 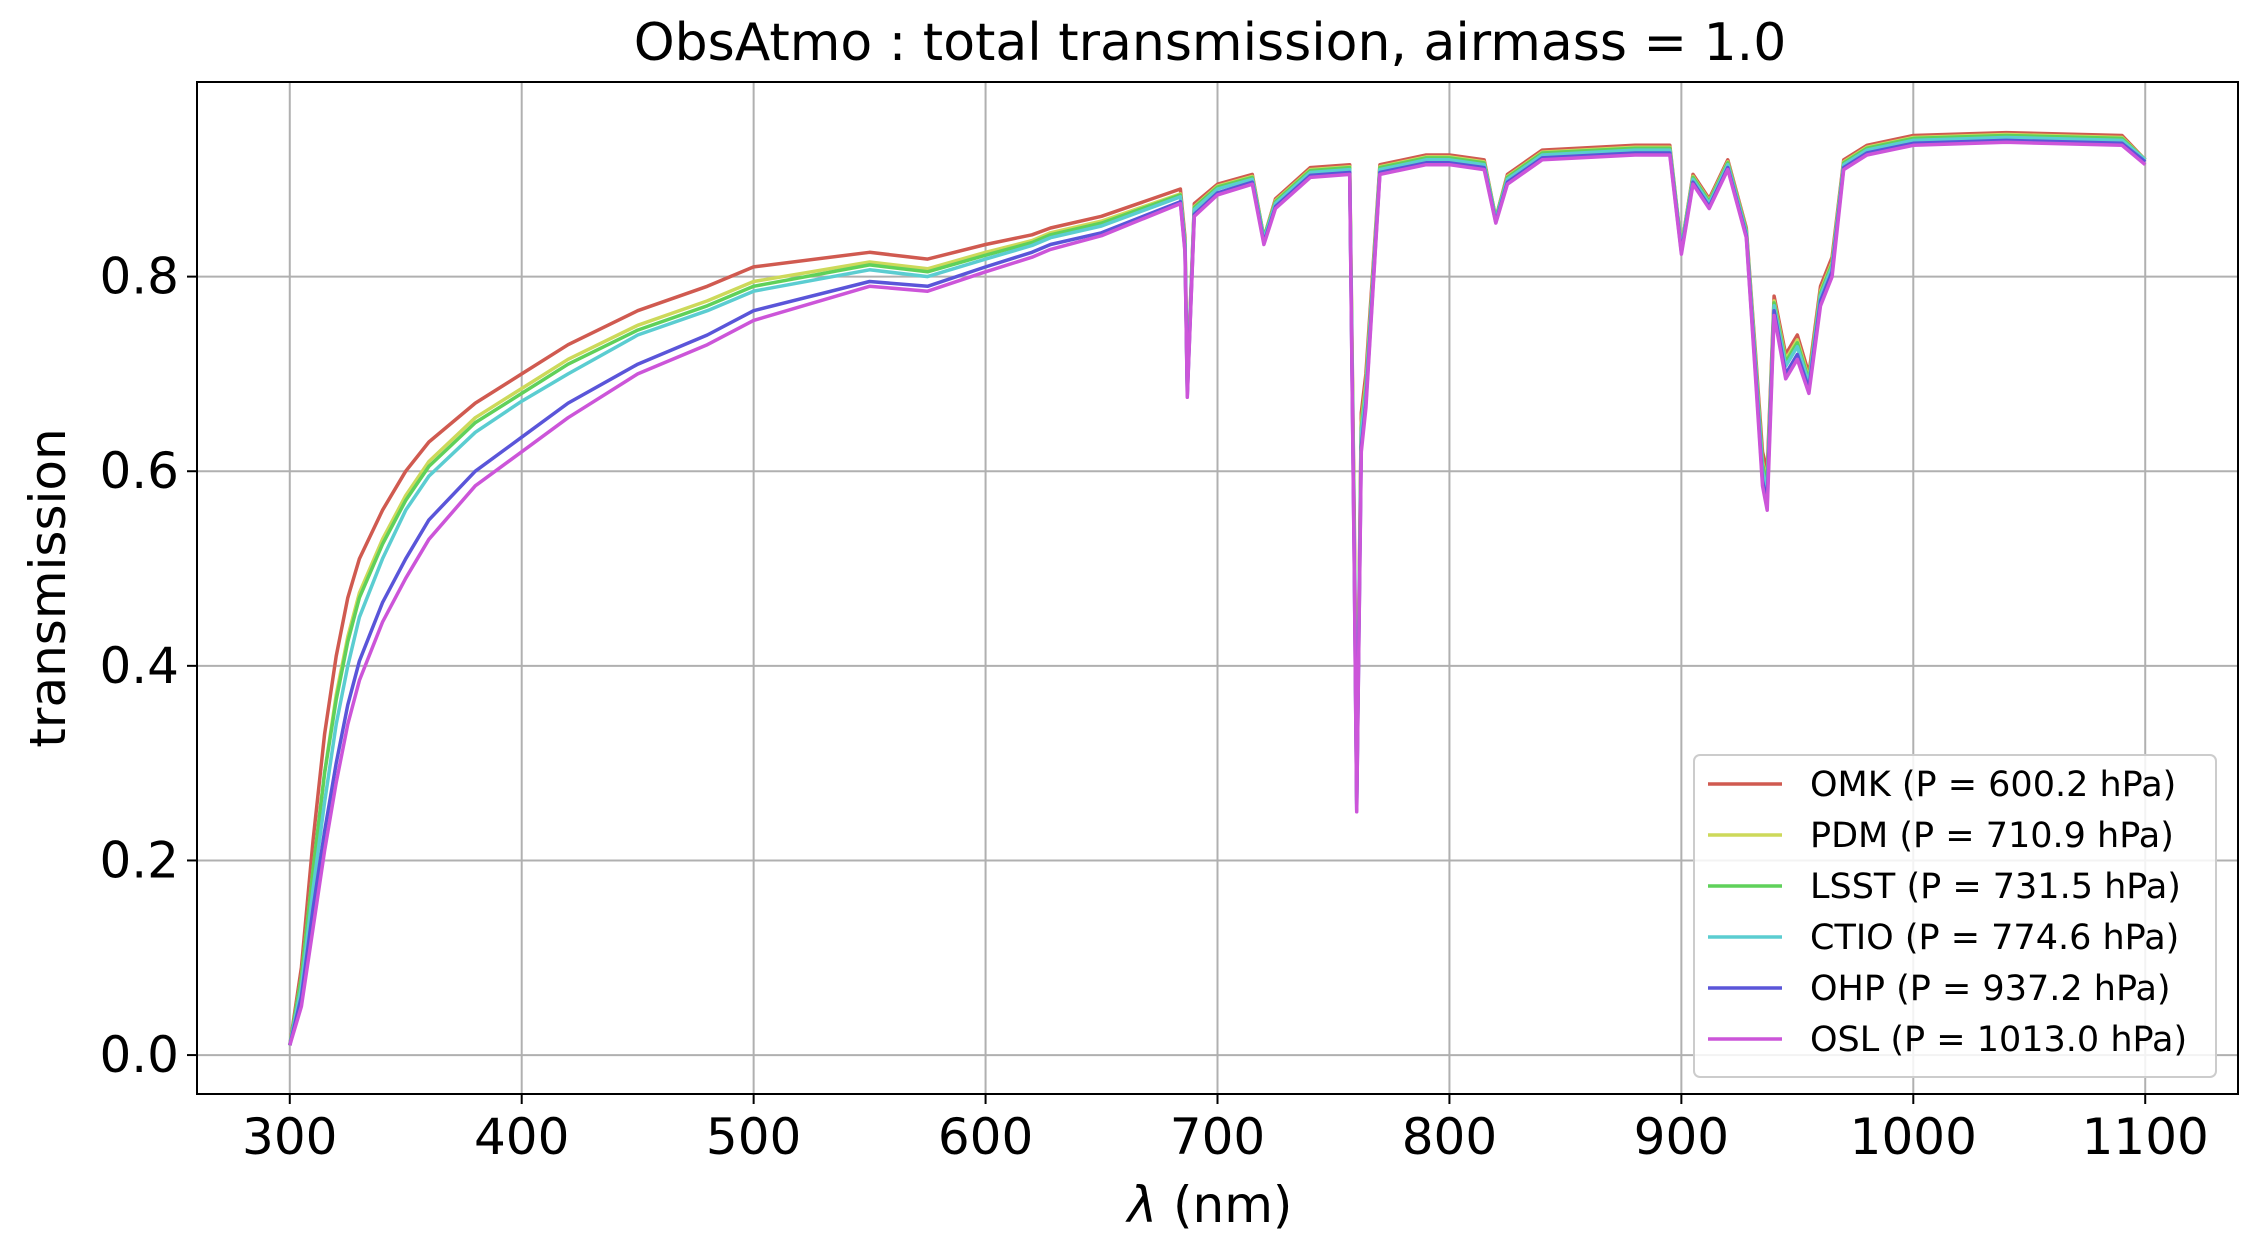 I want to click on legend-box, so click(x=1955, y=916).